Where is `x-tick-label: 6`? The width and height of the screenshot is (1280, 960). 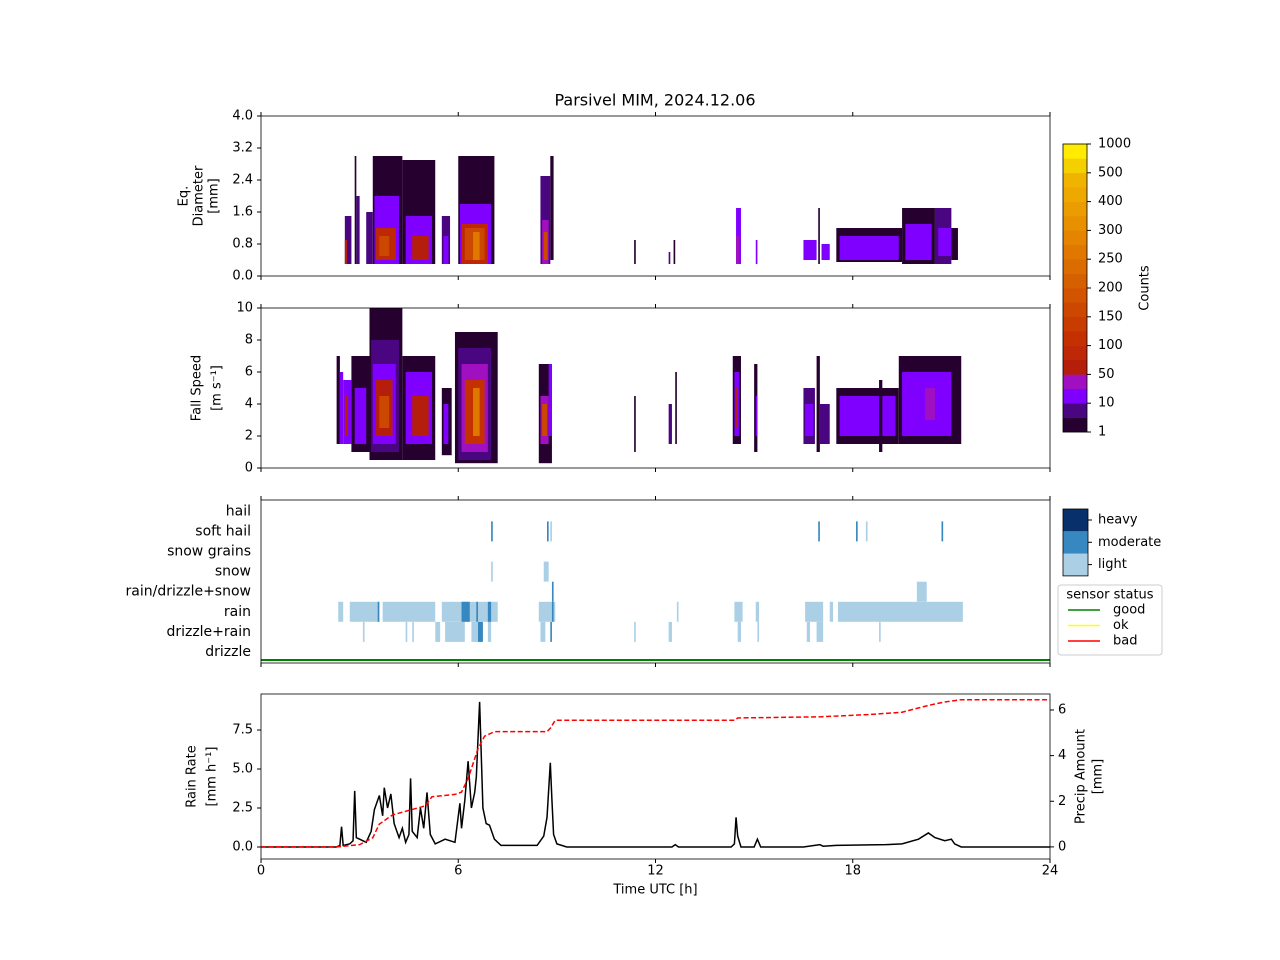
x-tick-label: 6 is located at coordinates (458, 871).